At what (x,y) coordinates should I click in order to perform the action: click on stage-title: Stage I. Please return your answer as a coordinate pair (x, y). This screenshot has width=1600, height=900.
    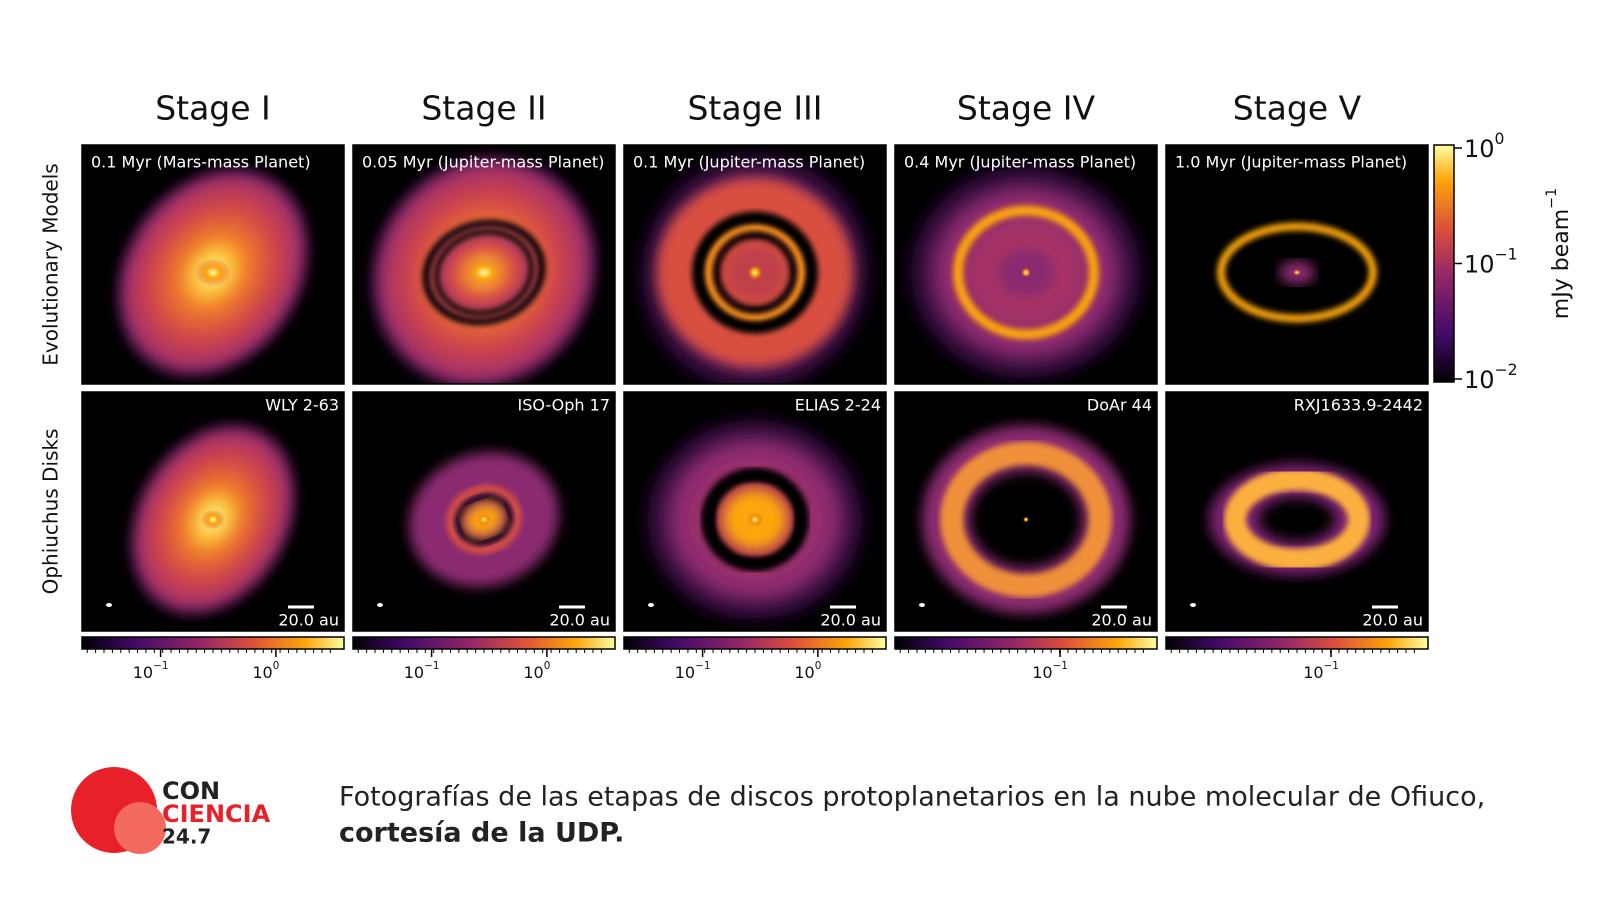
    Looking at the image, I should click on (213, 108).